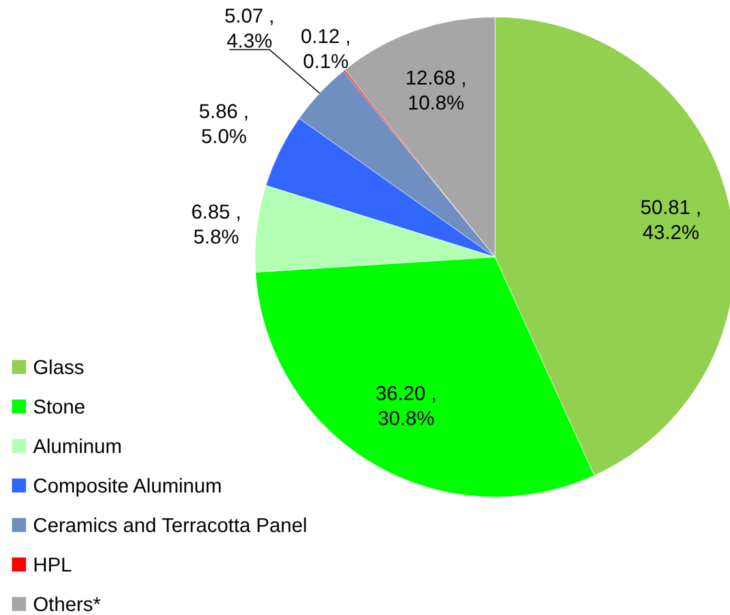 This screenshot has width=730, height=615. What do you see at coordinates (58, 368) in the screenshot?
I see `legend-label: Glass` at bounding box center [58, 368].